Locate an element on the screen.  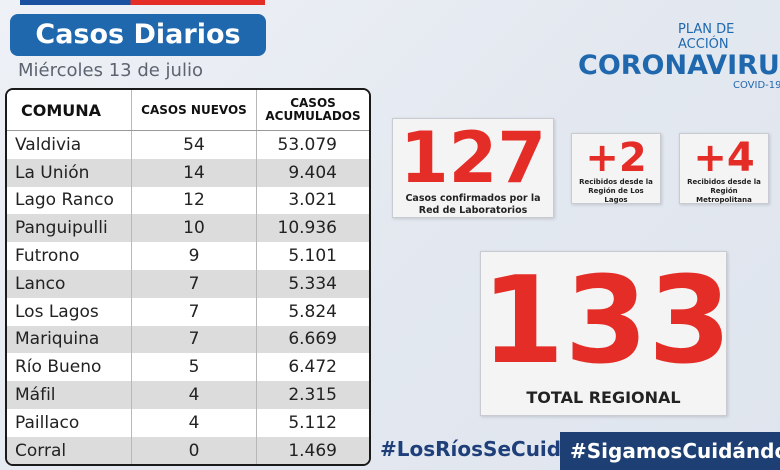
total-label: TOTAL REGIONAL is located at coordinates (603, 397).